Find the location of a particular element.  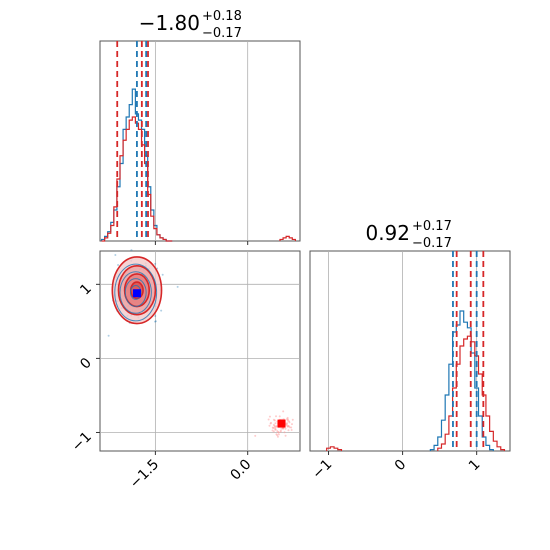

bottom-left-markers is located at coordinates (209, 358).